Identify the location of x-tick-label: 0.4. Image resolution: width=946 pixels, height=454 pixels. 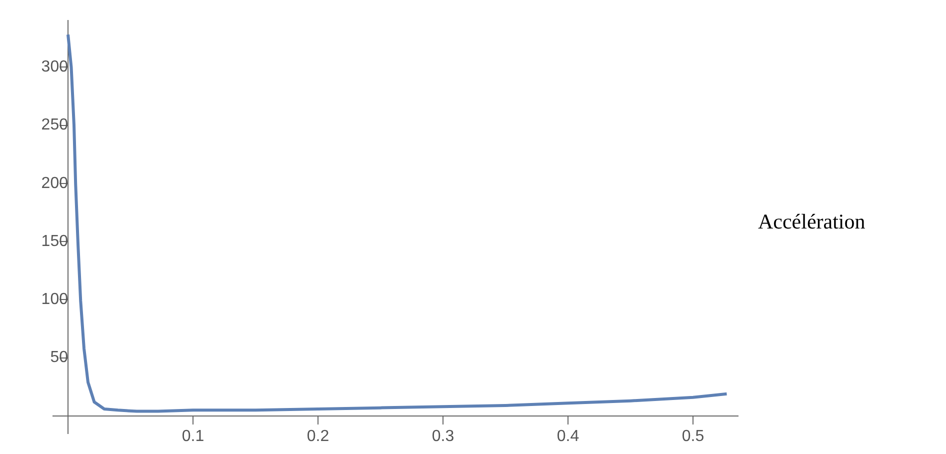
(568, 436).